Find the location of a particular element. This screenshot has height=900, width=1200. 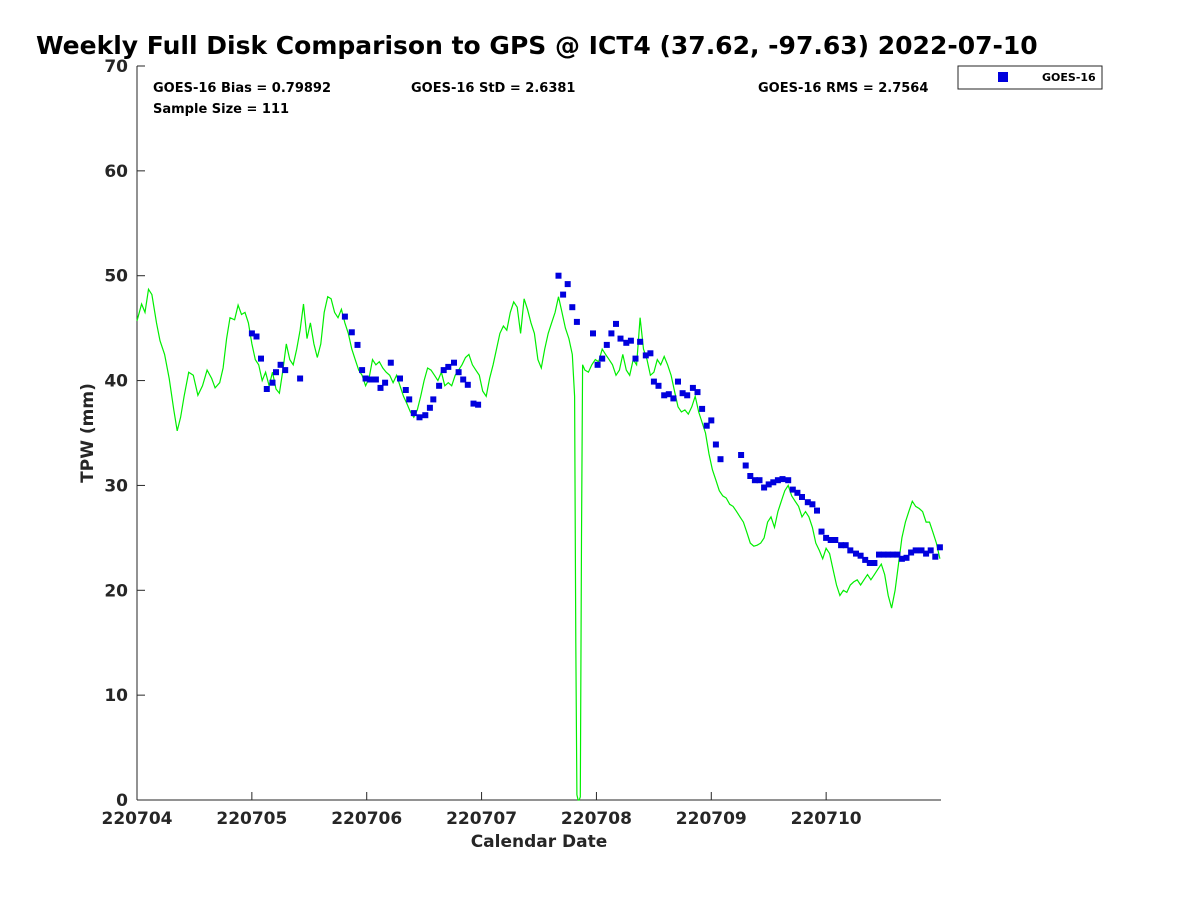

stat-rms: GOES-16 RMS = 2.7564 is located at coordinates (843, 88).